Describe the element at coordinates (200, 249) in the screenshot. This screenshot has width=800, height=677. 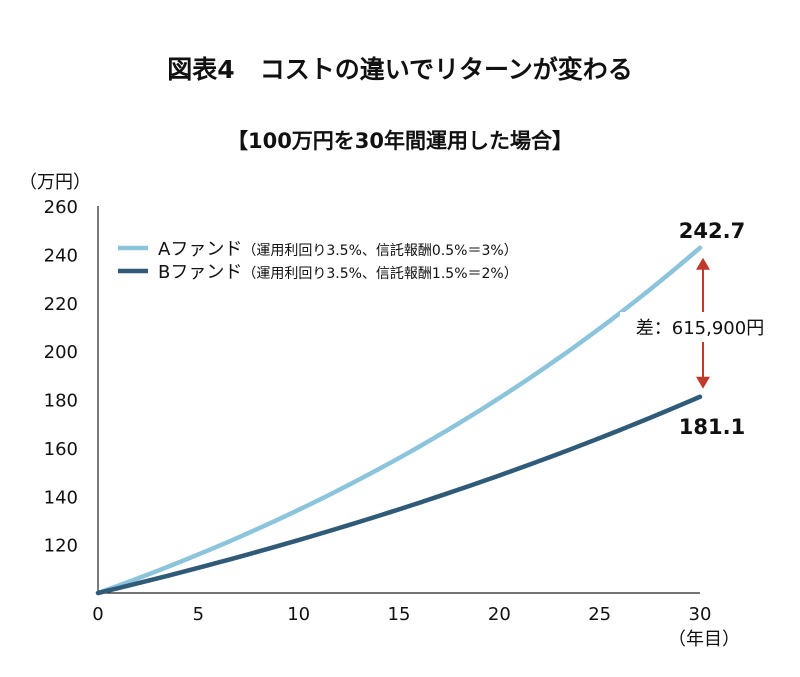
I see `legend-series-name: Aファンド` at that location.